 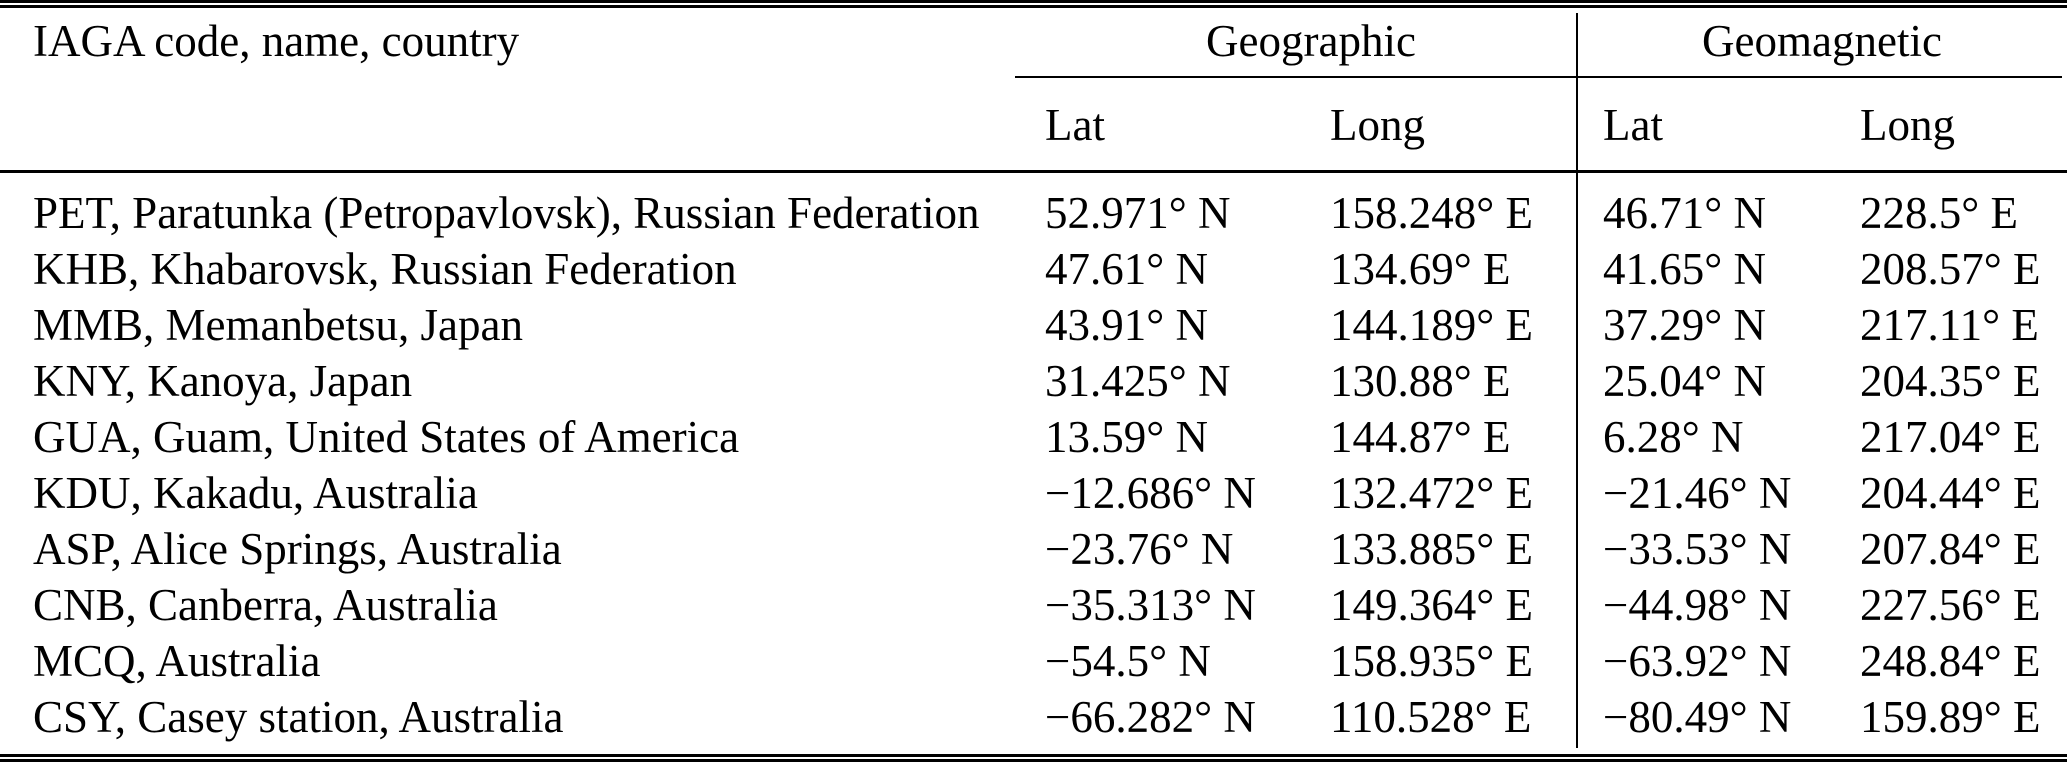 I want to click on station-cell: KNY, Kanoya, Japan, so click(x=223, y=381).